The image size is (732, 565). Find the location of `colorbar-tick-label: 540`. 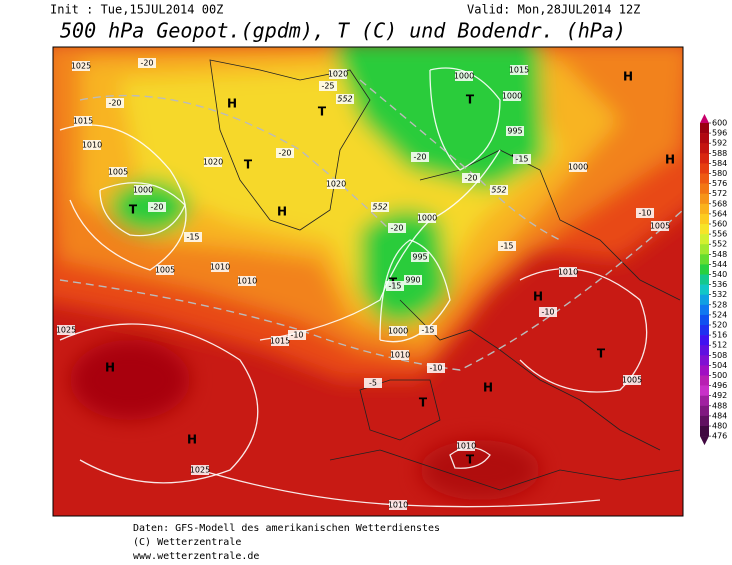

colorbar-tick-label: 540 is located at coordinates (719, 274).